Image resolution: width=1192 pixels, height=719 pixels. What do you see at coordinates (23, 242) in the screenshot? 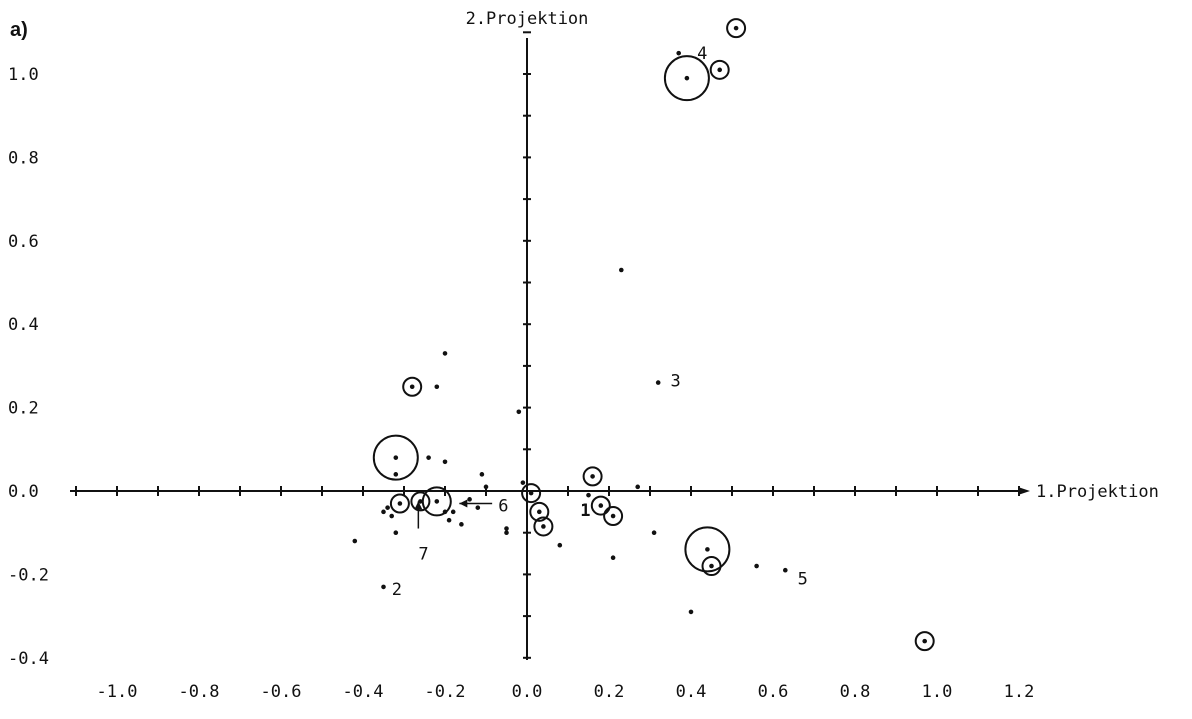
I see `y-tick-label: 0.6` at bounding box center [23, 242].